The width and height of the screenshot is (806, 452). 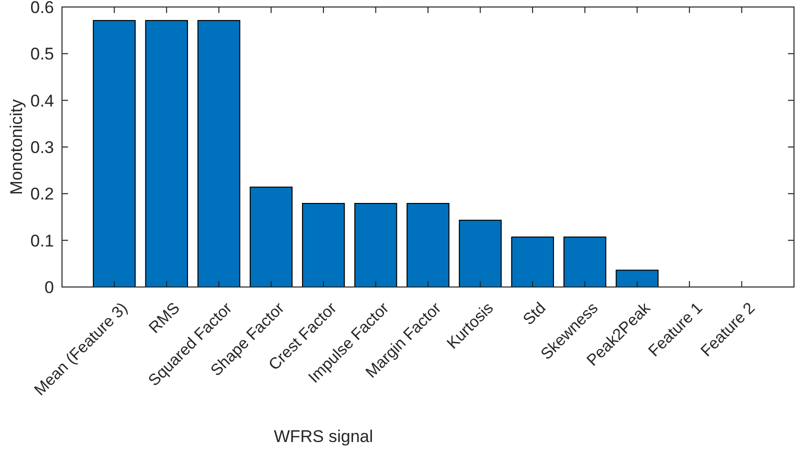 What do you see at coordinates (42, 54) in the screenshot?
I see `y-tick-label: 0.5` at bounding box center [42, 54].